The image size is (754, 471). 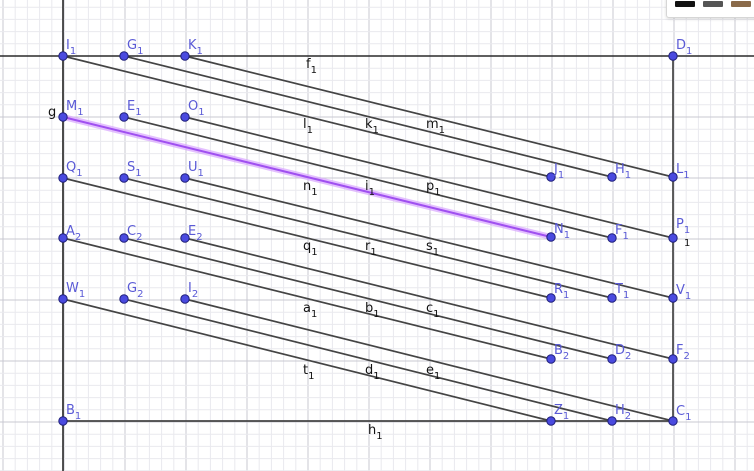 What do you see at coordinates (185, 178) in the screenshot?
I see `point-U1` at bounding box center [185, 178].